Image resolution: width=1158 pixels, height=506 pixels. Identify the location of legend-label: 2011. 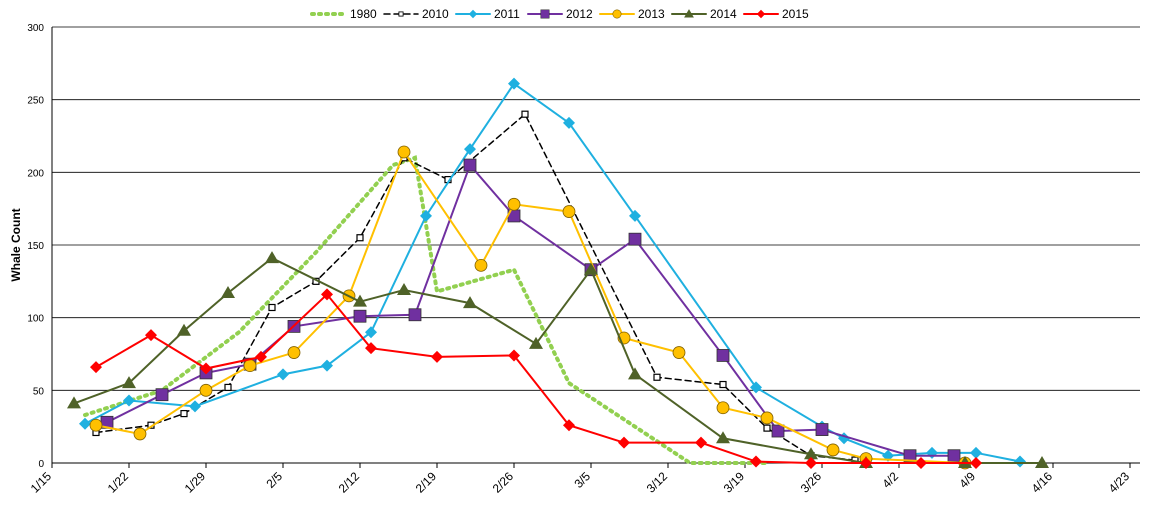
(507, 14).